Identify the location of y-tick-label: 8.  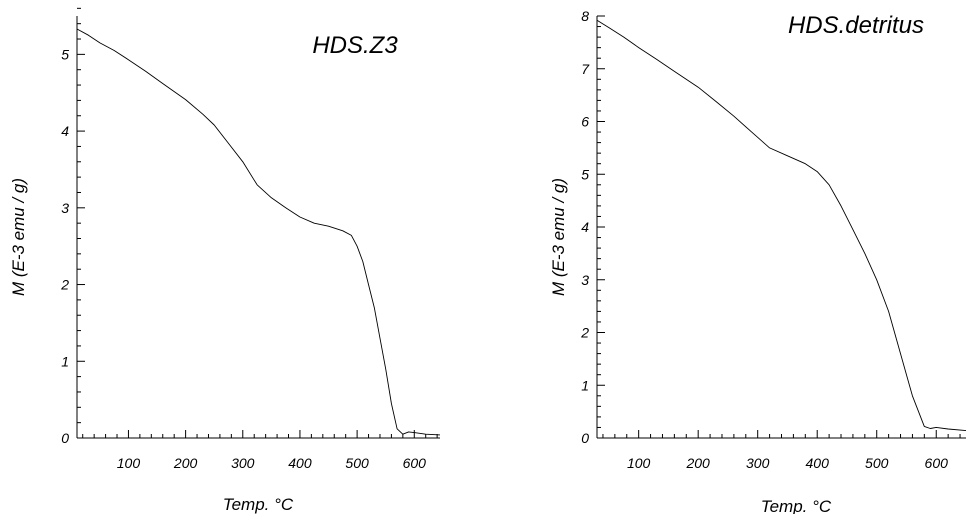
(585, 16).